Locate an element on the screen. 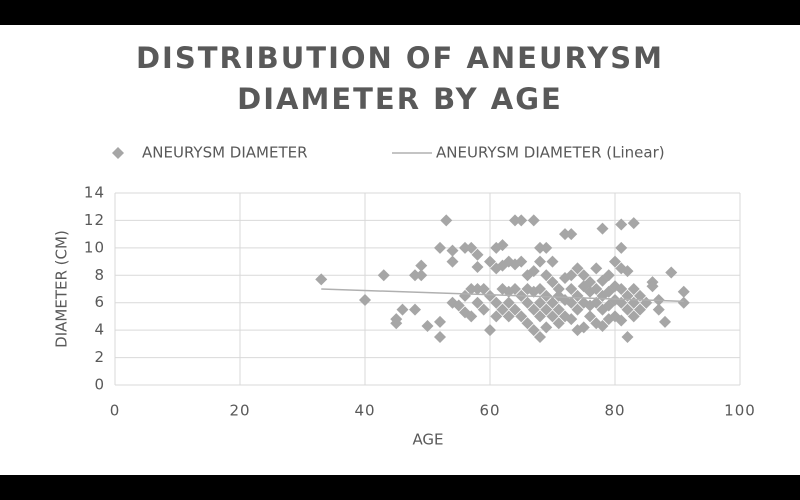 The image size is (800, 500). x-tick-label: 40 is located at coordinates (364, 411).